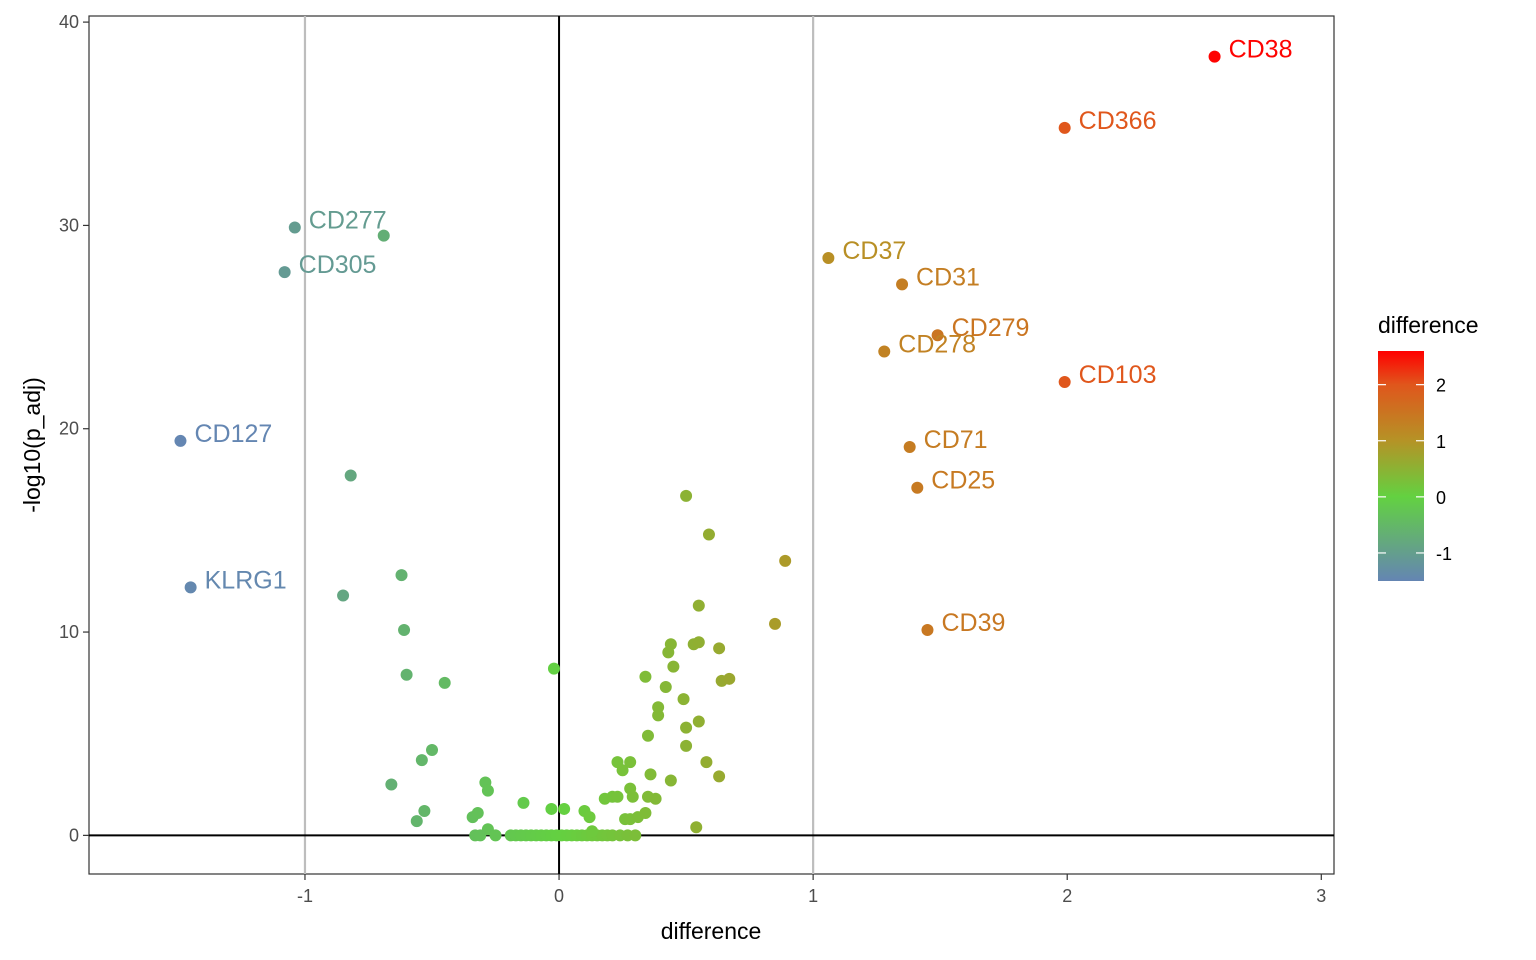 The image size is (1536, 960). Describe the element at coordinates (937, 335) in the screenshot. I see `data-point-cd279` at that location.